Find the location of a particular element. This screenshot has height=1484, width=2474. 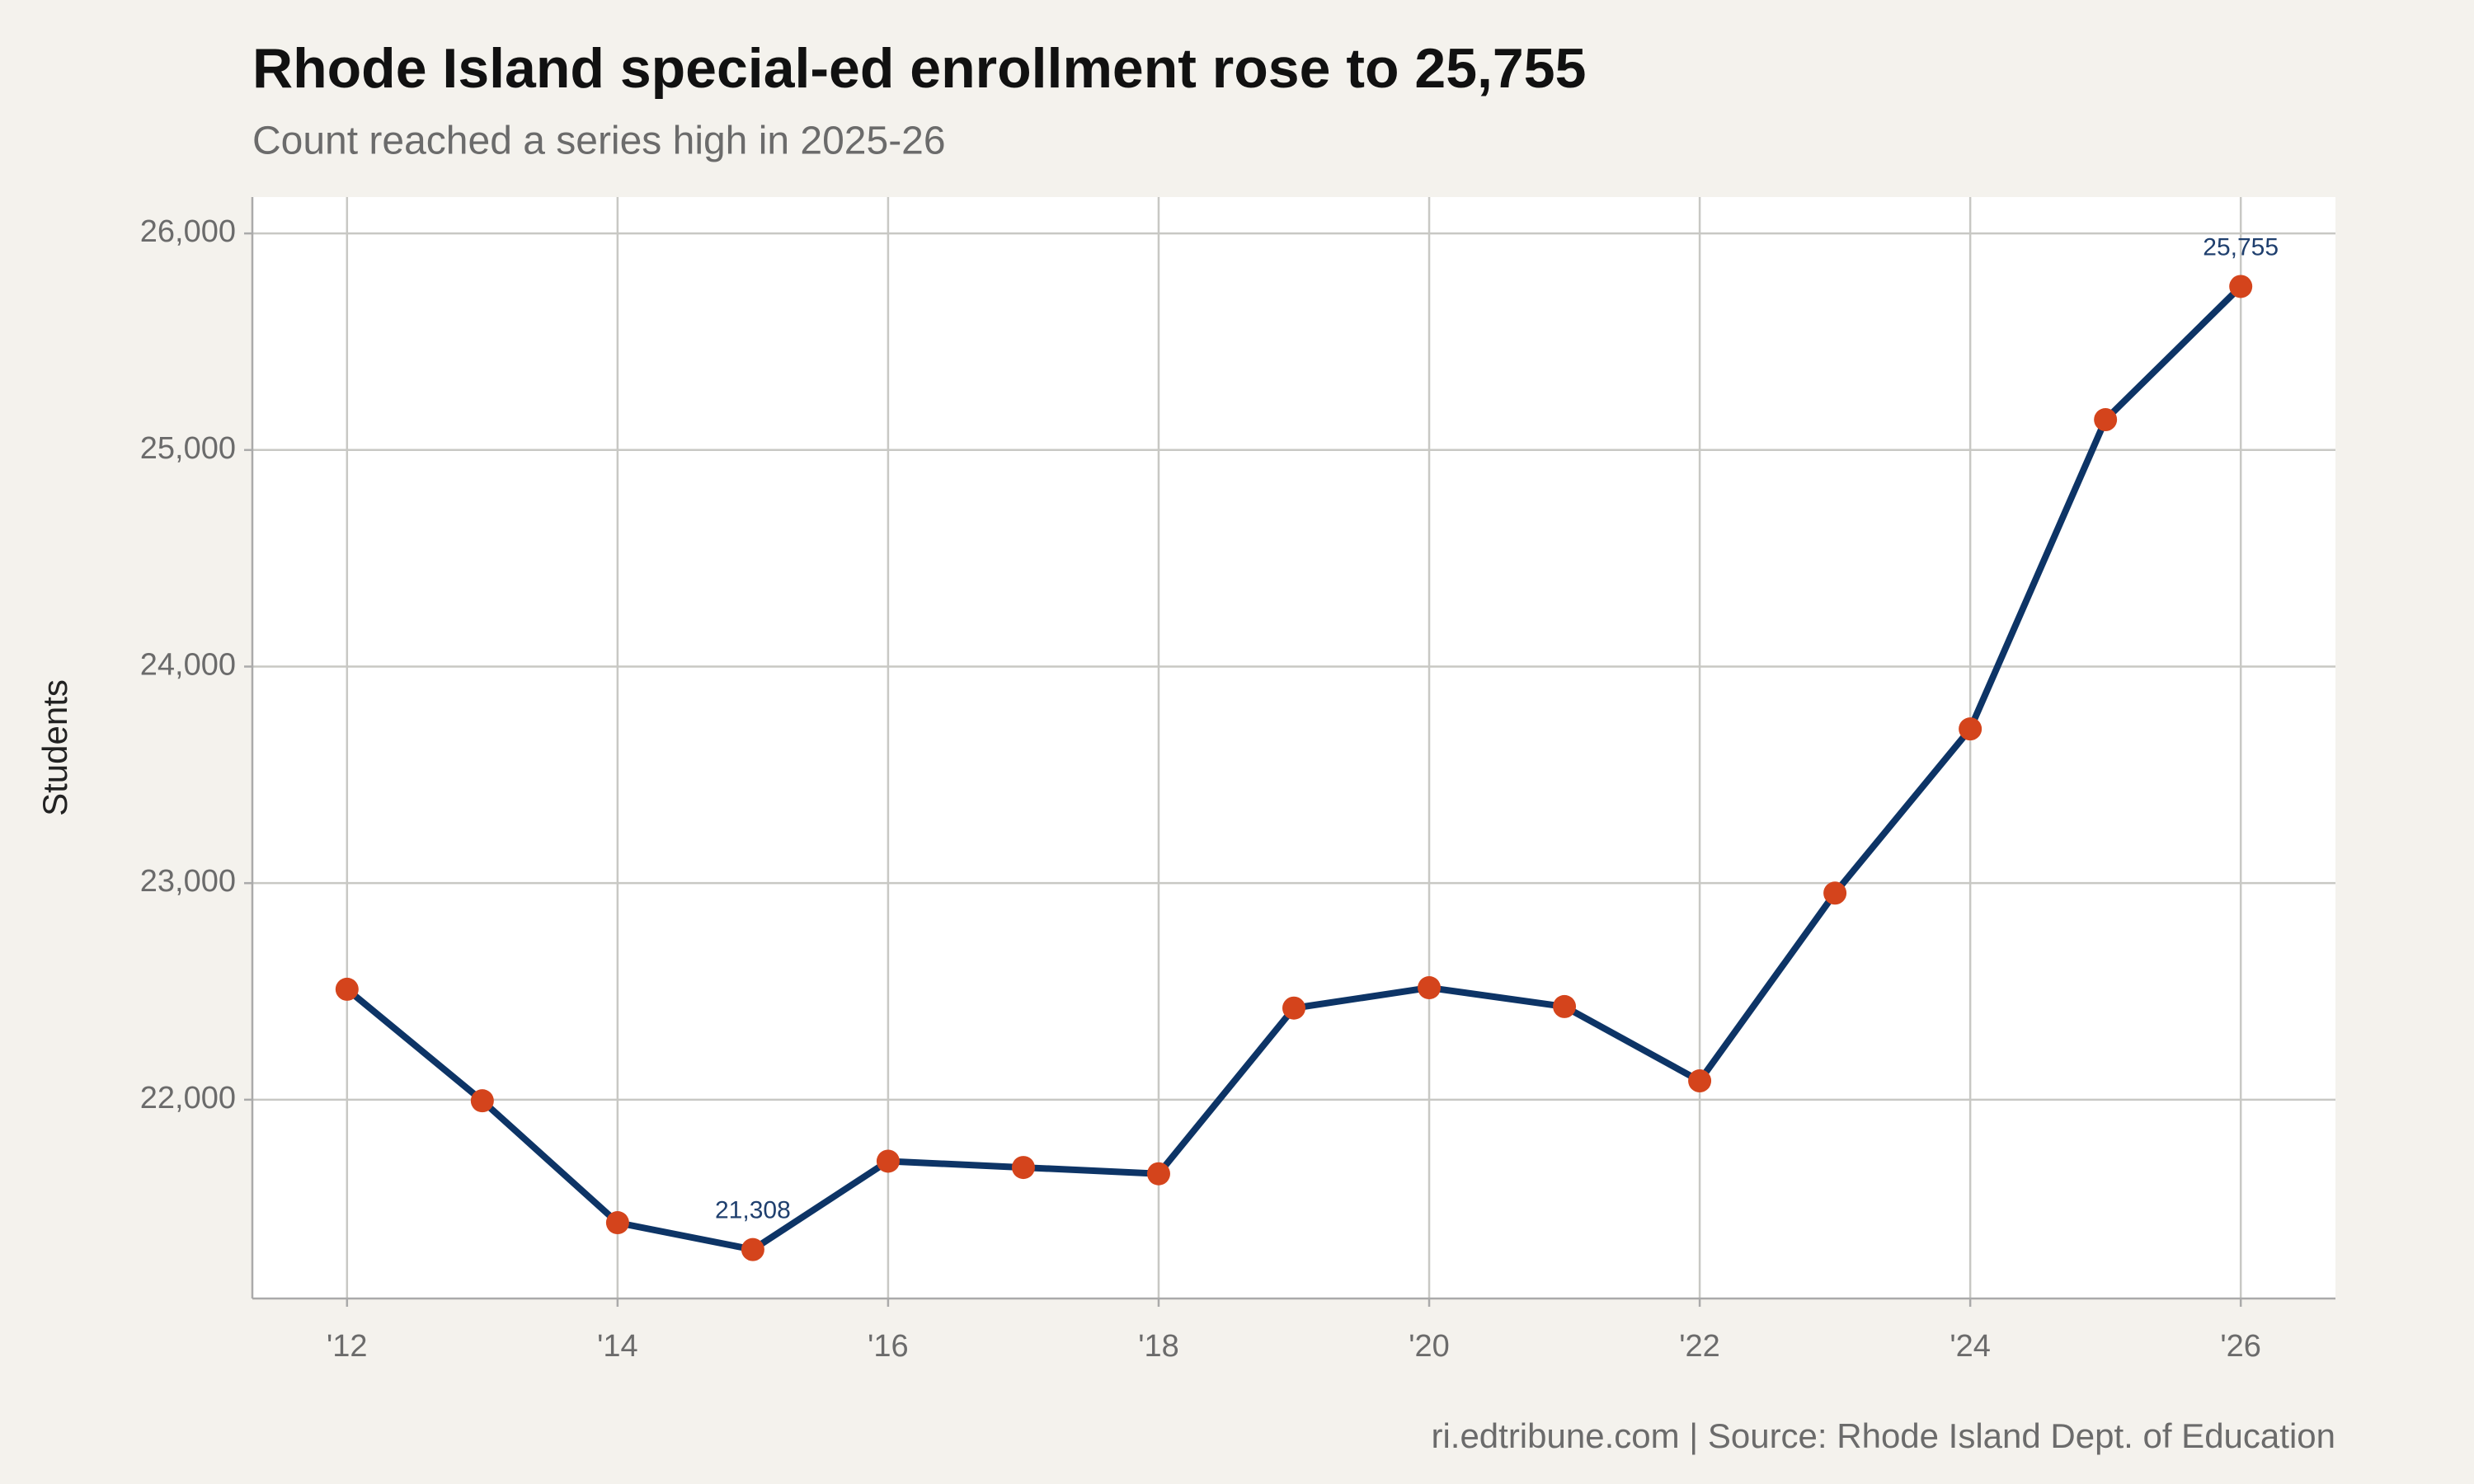

x-tick-label: '22 is located at coordinates (1699, 1346).